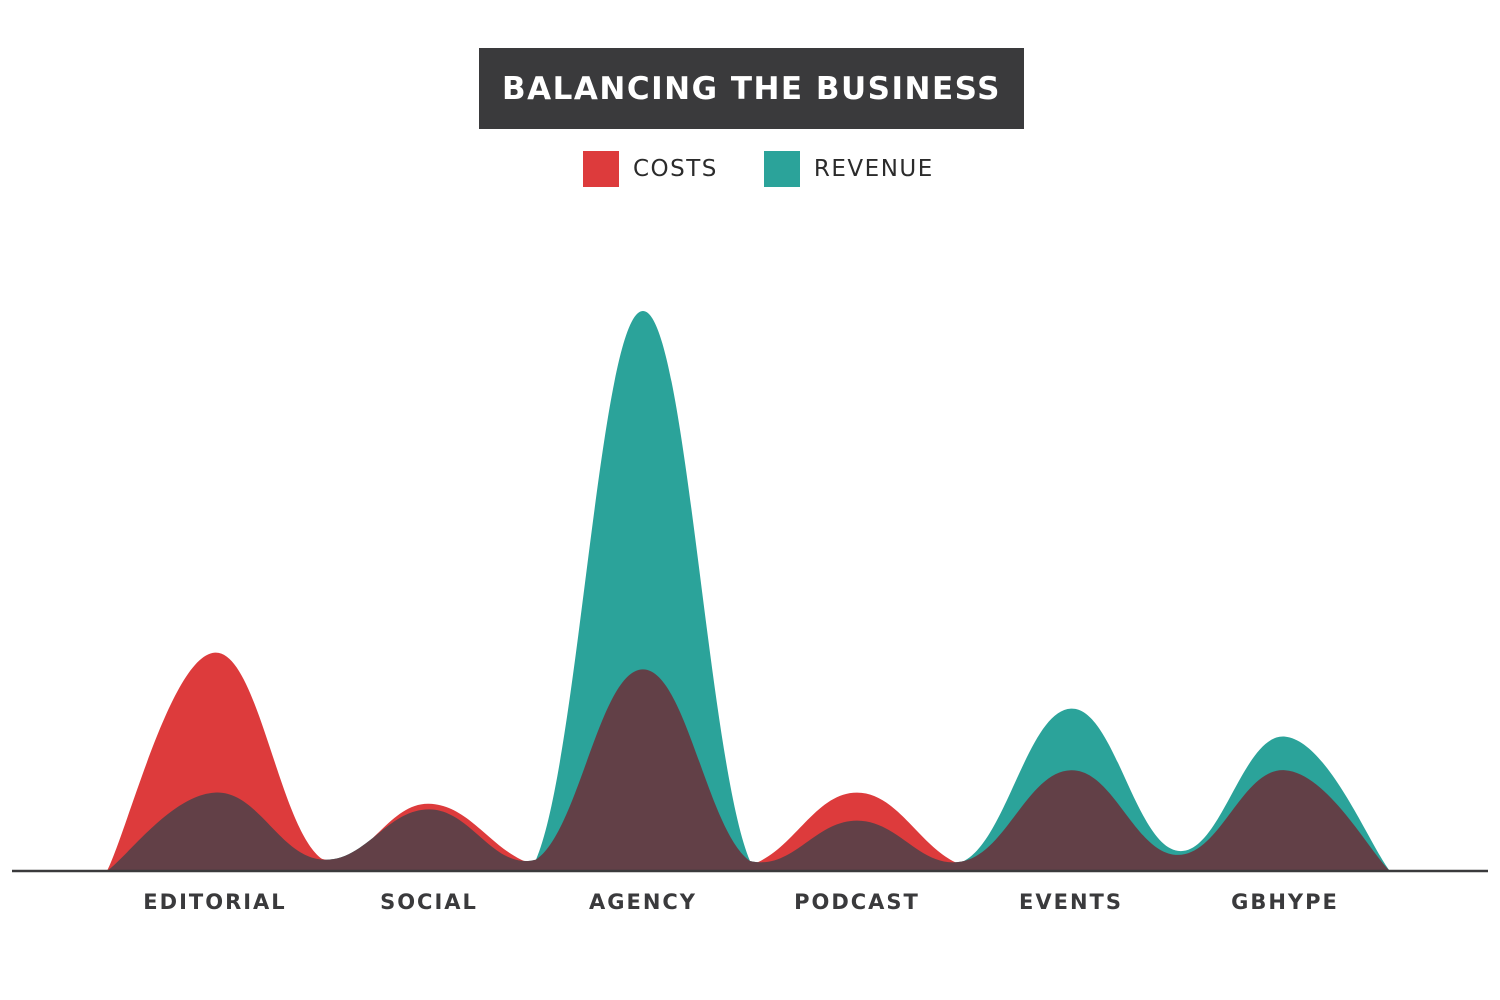 This screenshot has height=1000, width=1500. What do you see at coordinates (857, 902) in the screenshot?
I see `x-tick-label: PODCAST` at bounding box center [857, 902].